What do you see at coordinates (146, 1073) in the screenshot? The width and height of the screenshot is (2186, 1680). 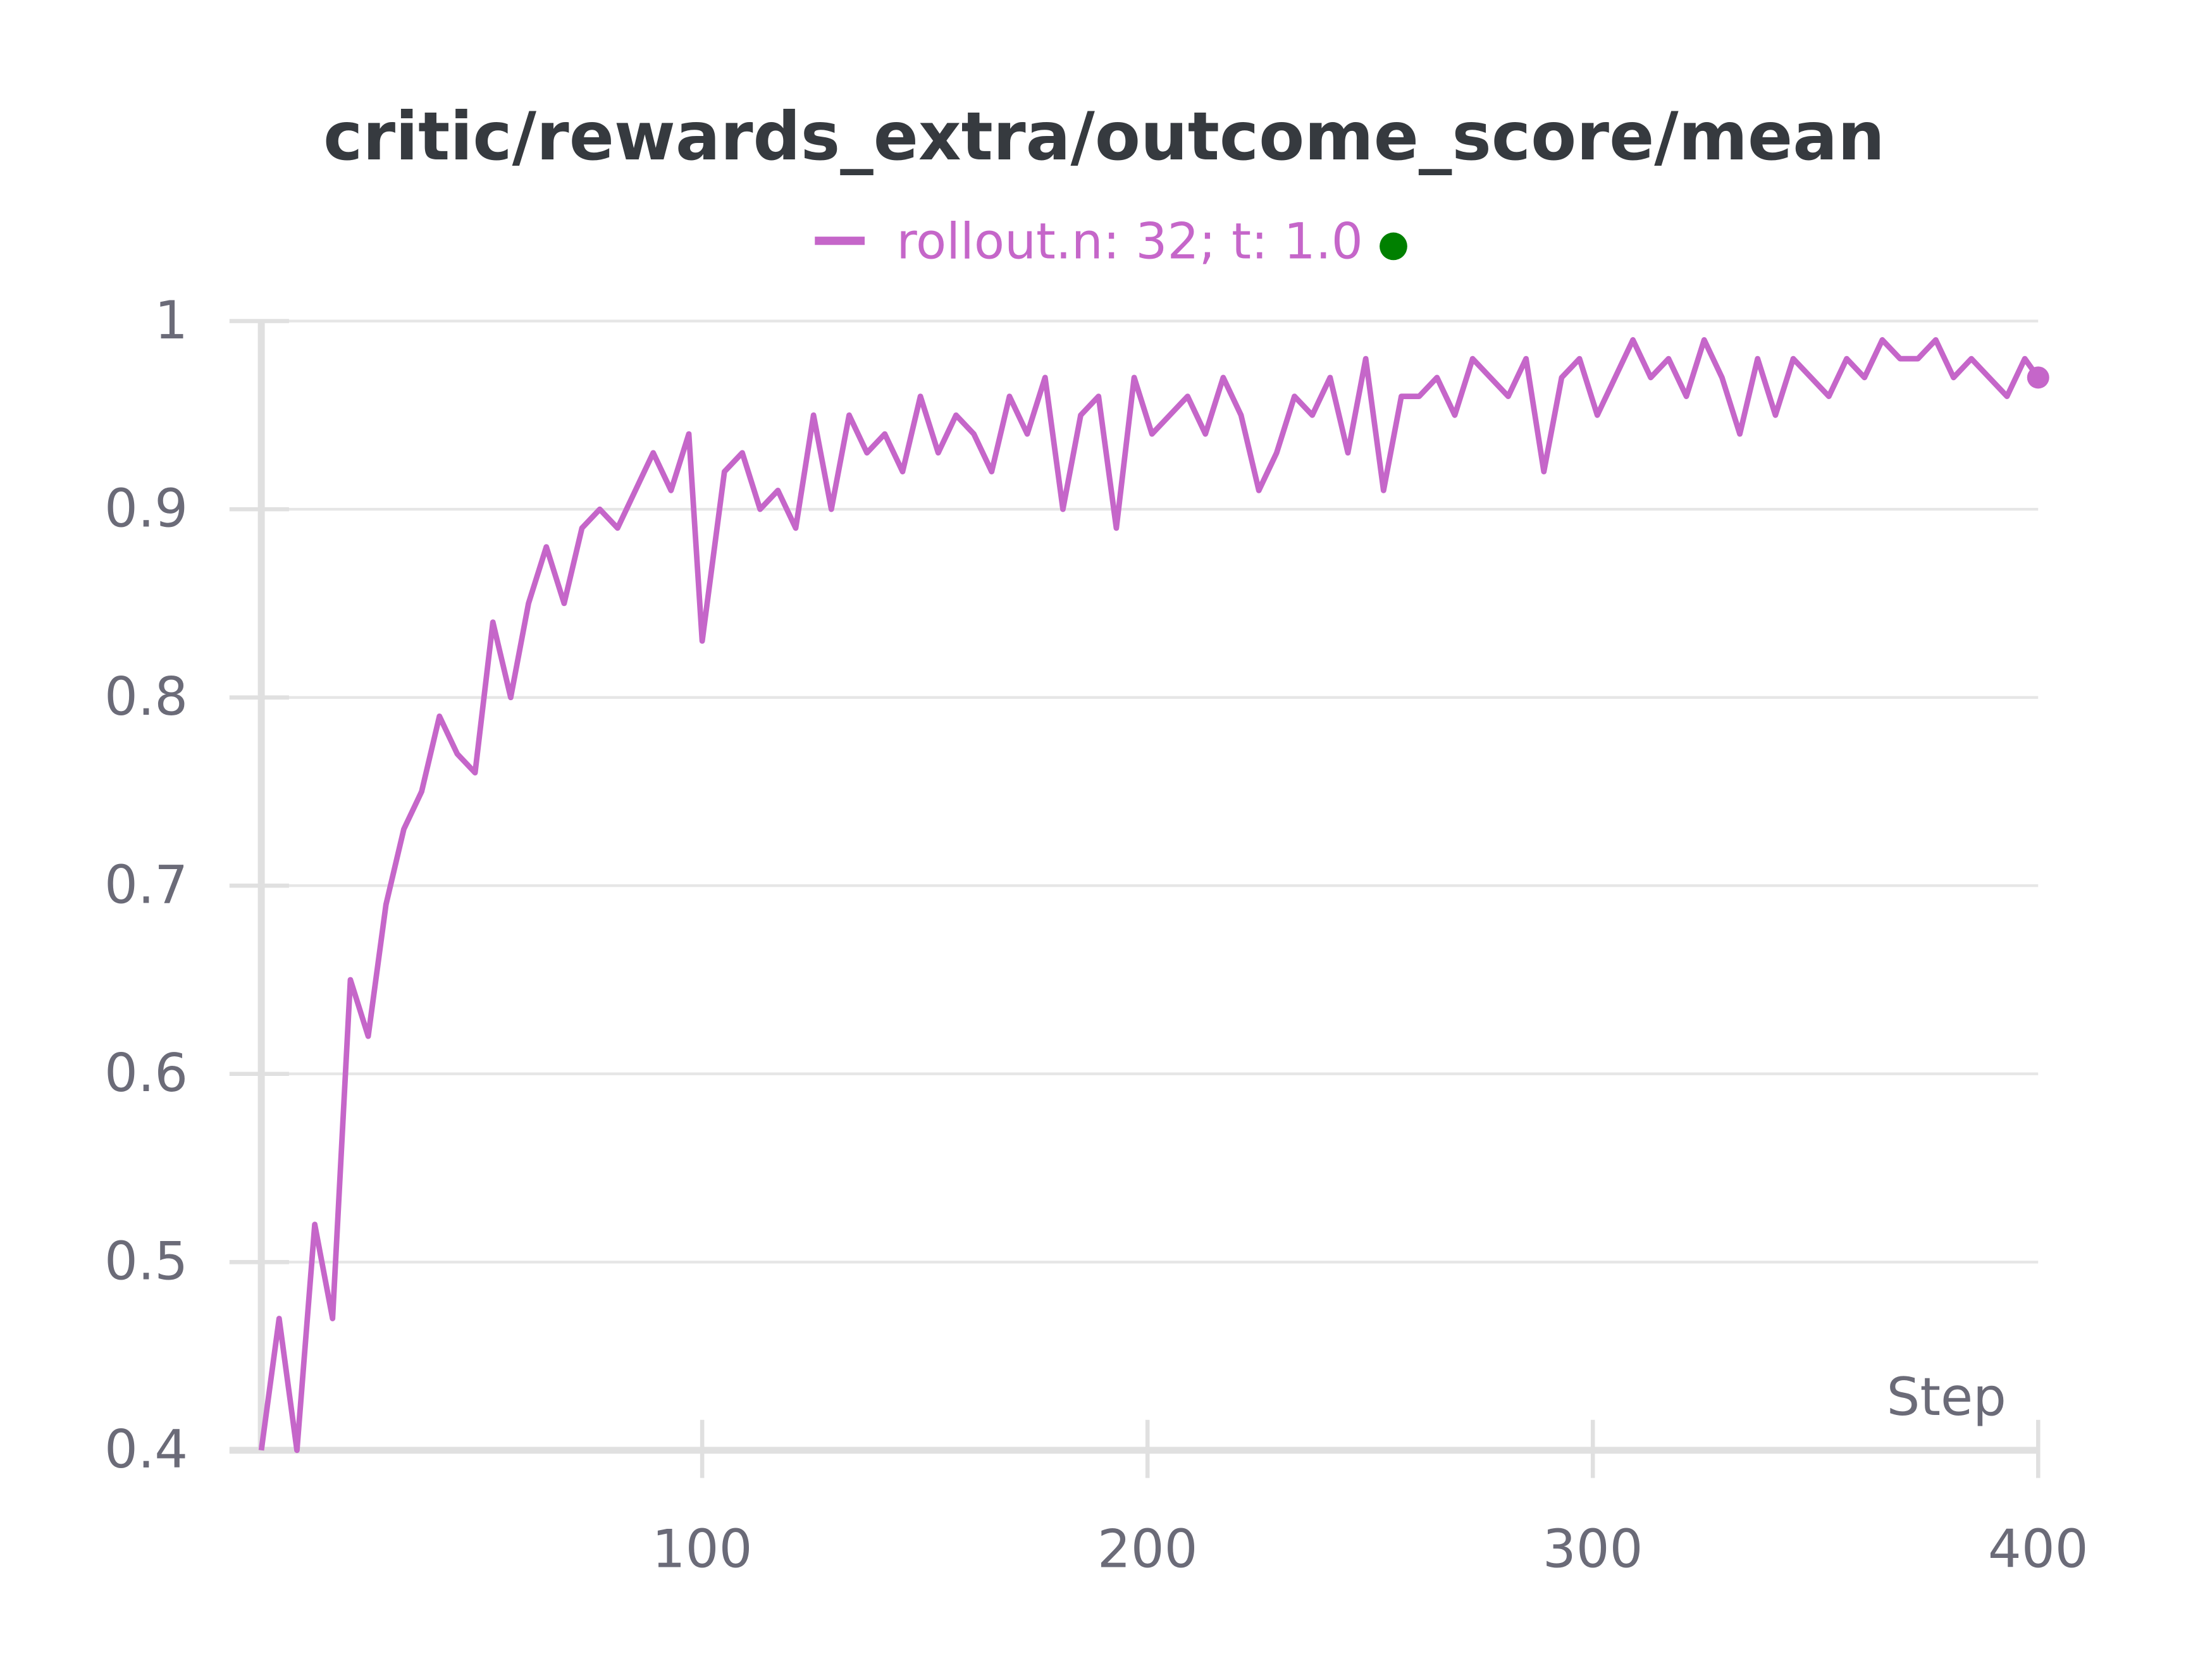 I see `y-tick-label: 0.6` at bounding box center [146, 1073].